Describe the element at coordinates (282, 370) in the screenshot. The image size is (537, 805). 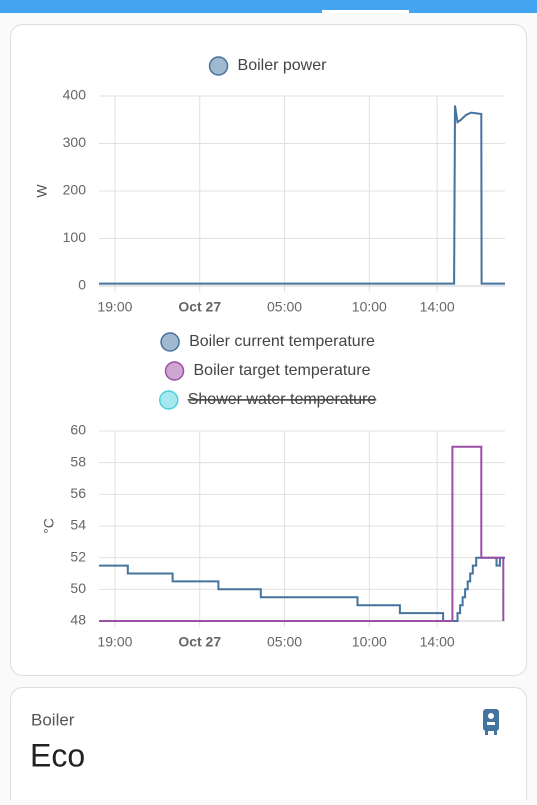
I see `legend-label: Boiler target temperature` at that location.